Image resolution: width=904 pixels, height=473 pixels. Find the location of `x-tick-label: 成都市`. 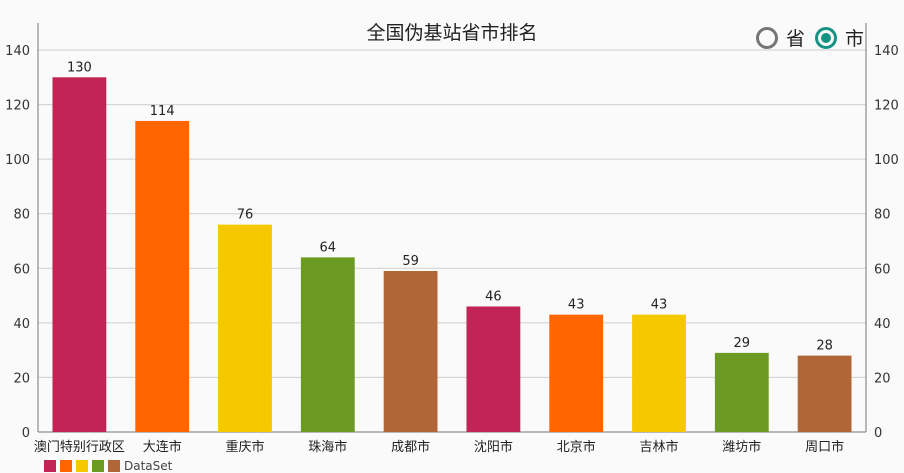

x-tick-label: 成都市 is located at coordinates (410, 447).